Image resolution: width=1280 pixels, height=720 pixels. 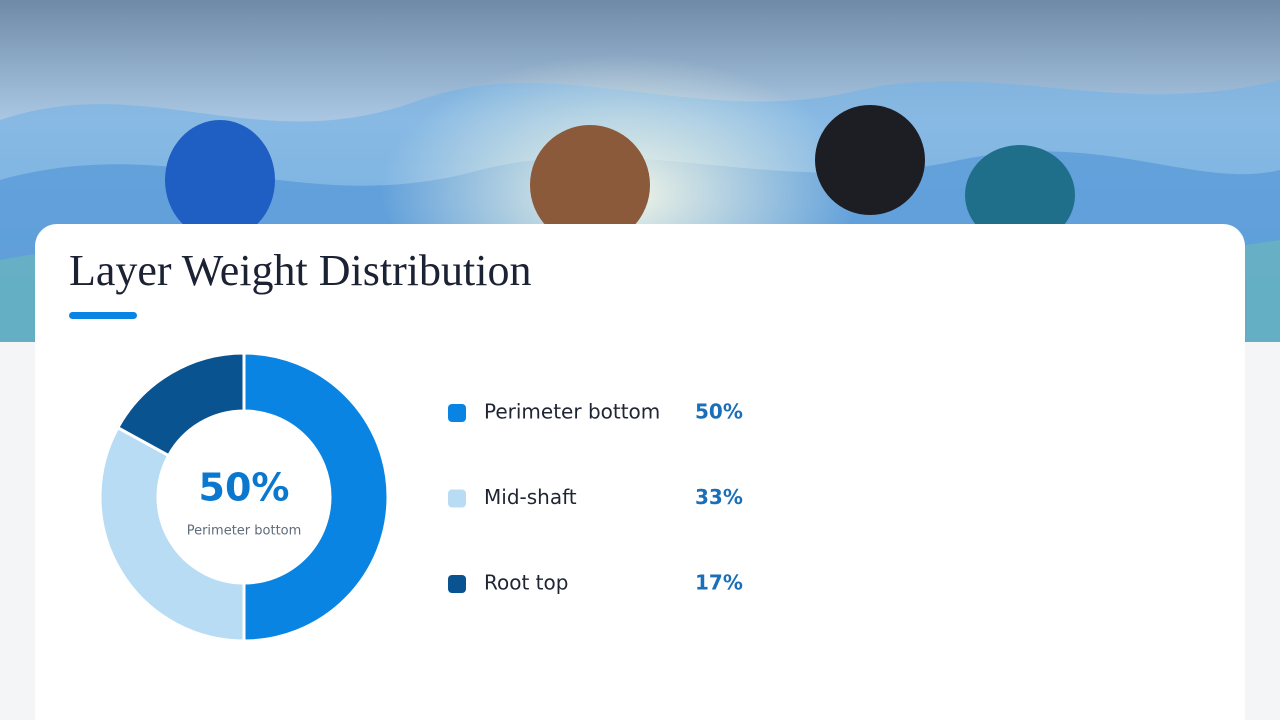 I want to click on legend-label: Mid-shaft, so click(x=530, y=497).